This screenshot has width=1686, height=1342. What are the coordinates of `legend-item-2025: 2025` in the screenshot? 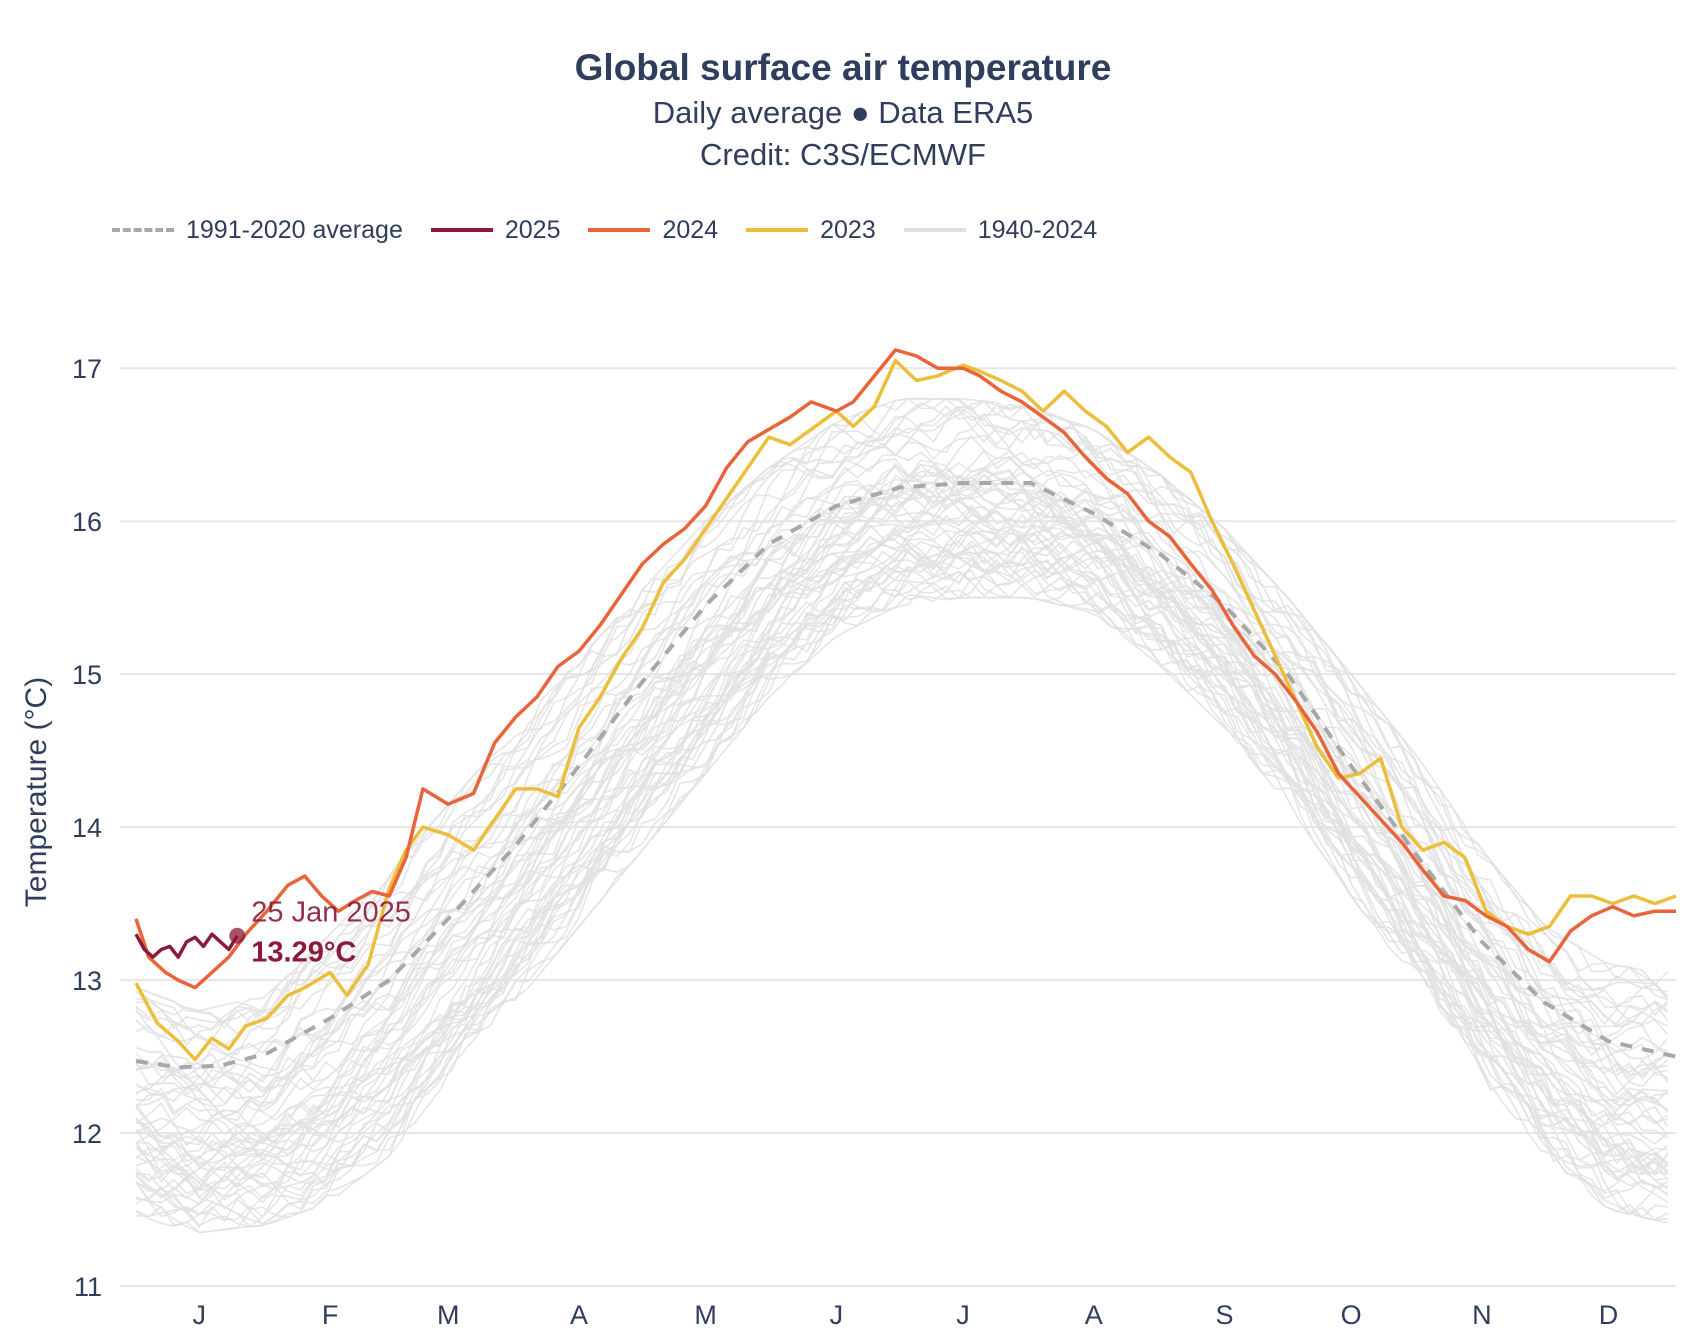 It's located at (495, 230).